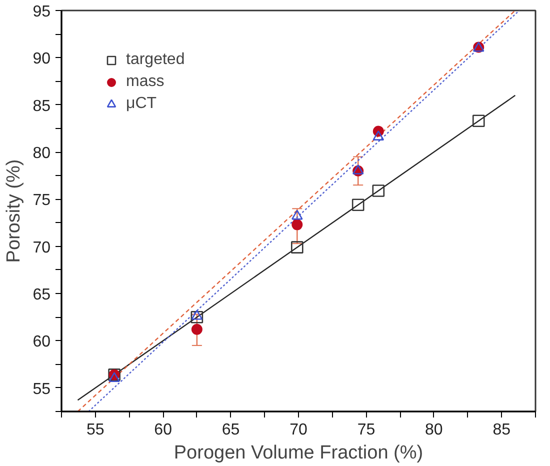 The width and height of the screenshot is (550, 466). Describe the element at coordinates (41, 295) in the screenshot. I see `y-tick-label: 65` at that location.